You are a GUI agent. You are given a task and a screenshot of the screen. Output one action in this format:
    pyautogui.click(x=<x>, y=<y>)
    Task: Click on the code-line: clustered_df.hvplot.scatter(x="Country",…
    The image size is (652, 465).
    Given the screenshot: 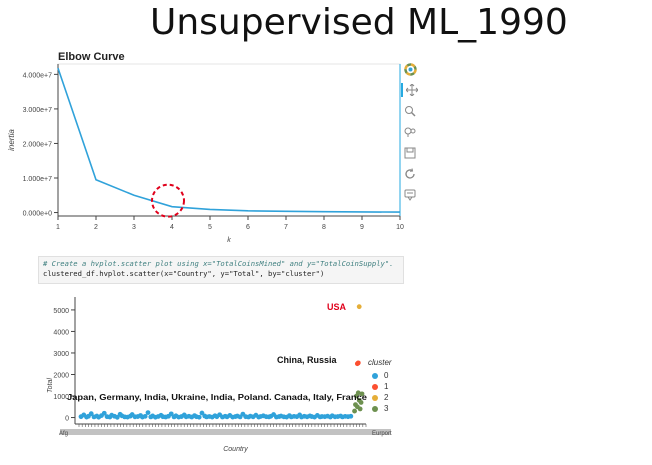 What is the action you would take?
    pyautogui.click(x=184, y=273)
    